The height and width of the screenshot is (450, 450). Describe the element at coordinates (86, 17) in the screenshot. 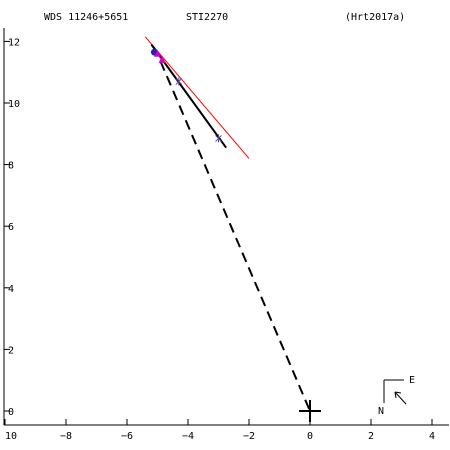

I see `wds-id: WDS 11246+5651` at that location.